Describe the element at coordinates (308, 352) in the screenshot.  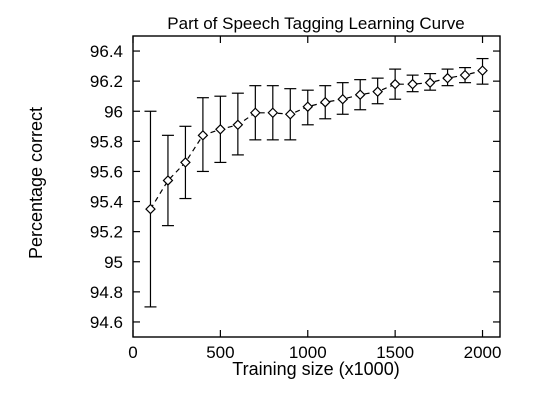
I see `x-tick-label: 1000` at that location.